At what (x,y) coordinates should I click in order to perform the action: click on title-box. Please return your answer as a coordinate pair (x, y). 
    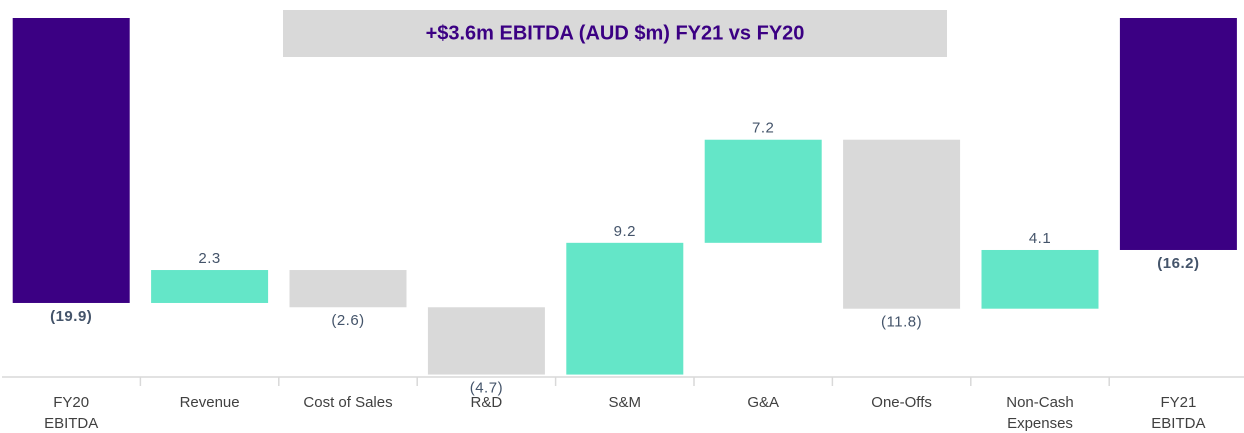
    Looking at the image, I should click on (615, 33).